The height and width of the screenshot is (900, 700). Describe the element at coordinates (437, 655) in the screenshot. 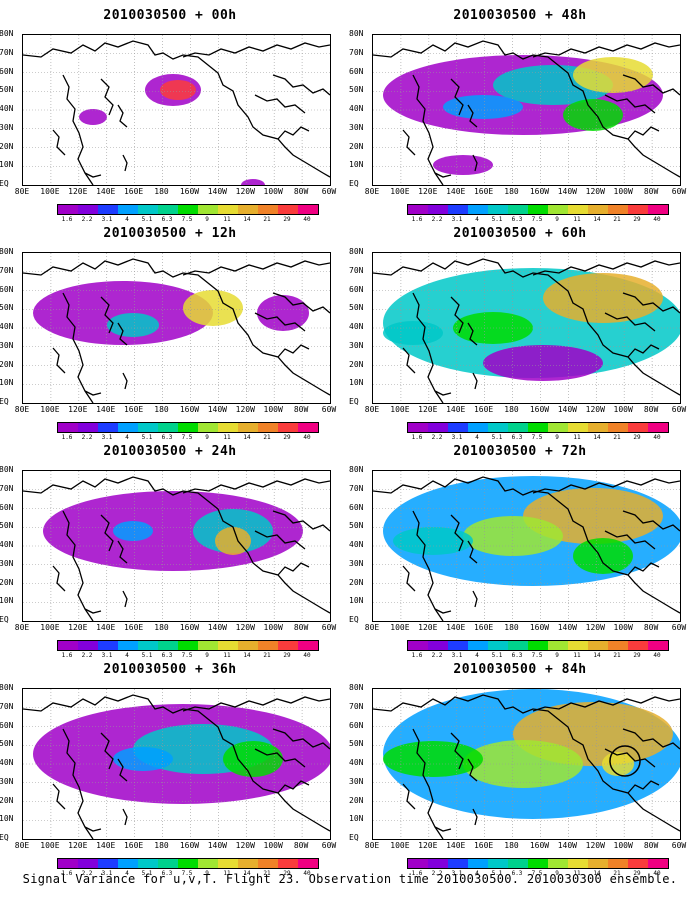

I see `colorbar-level-label: 2.2` at that location.